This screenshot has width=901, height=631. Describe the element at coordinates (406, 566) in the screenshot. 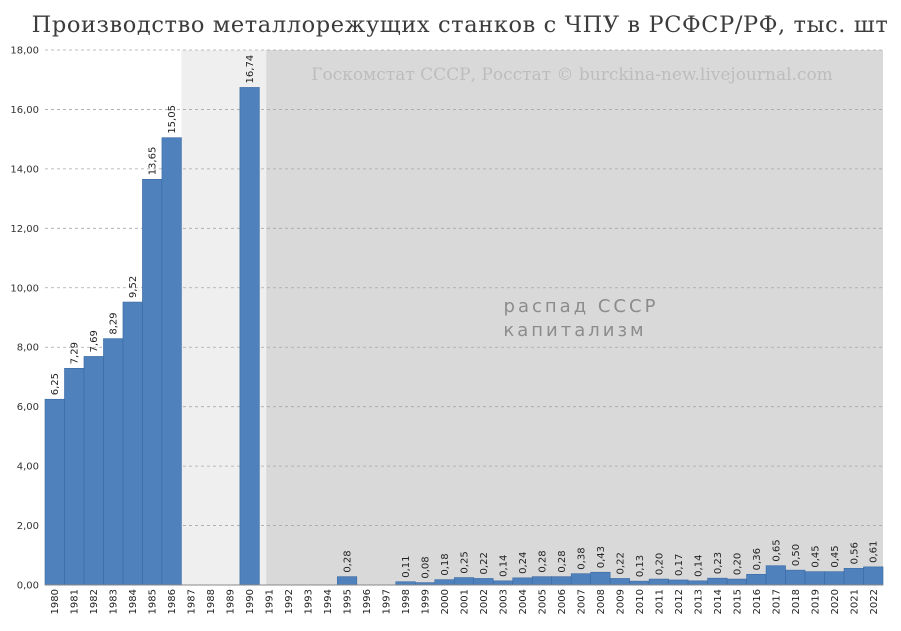

I see `data-label: 0,11` at that location.